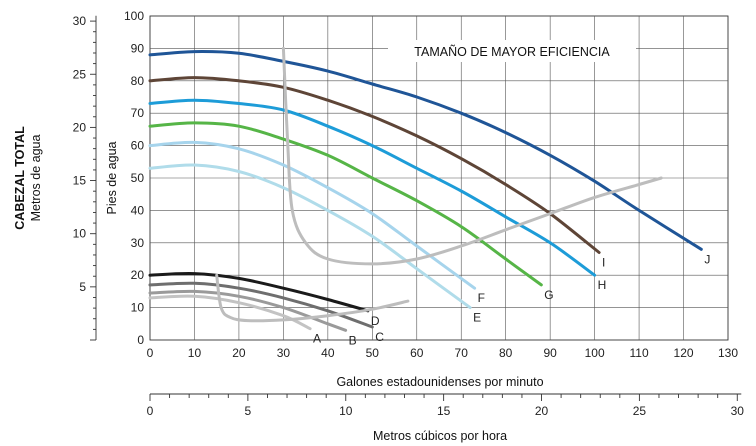 This screenshot has width=756, height=446. What do you see at coordinates (138, 275) in the screenshot?
I see `y-tick-label: 20` at bounding box center [138, 275].